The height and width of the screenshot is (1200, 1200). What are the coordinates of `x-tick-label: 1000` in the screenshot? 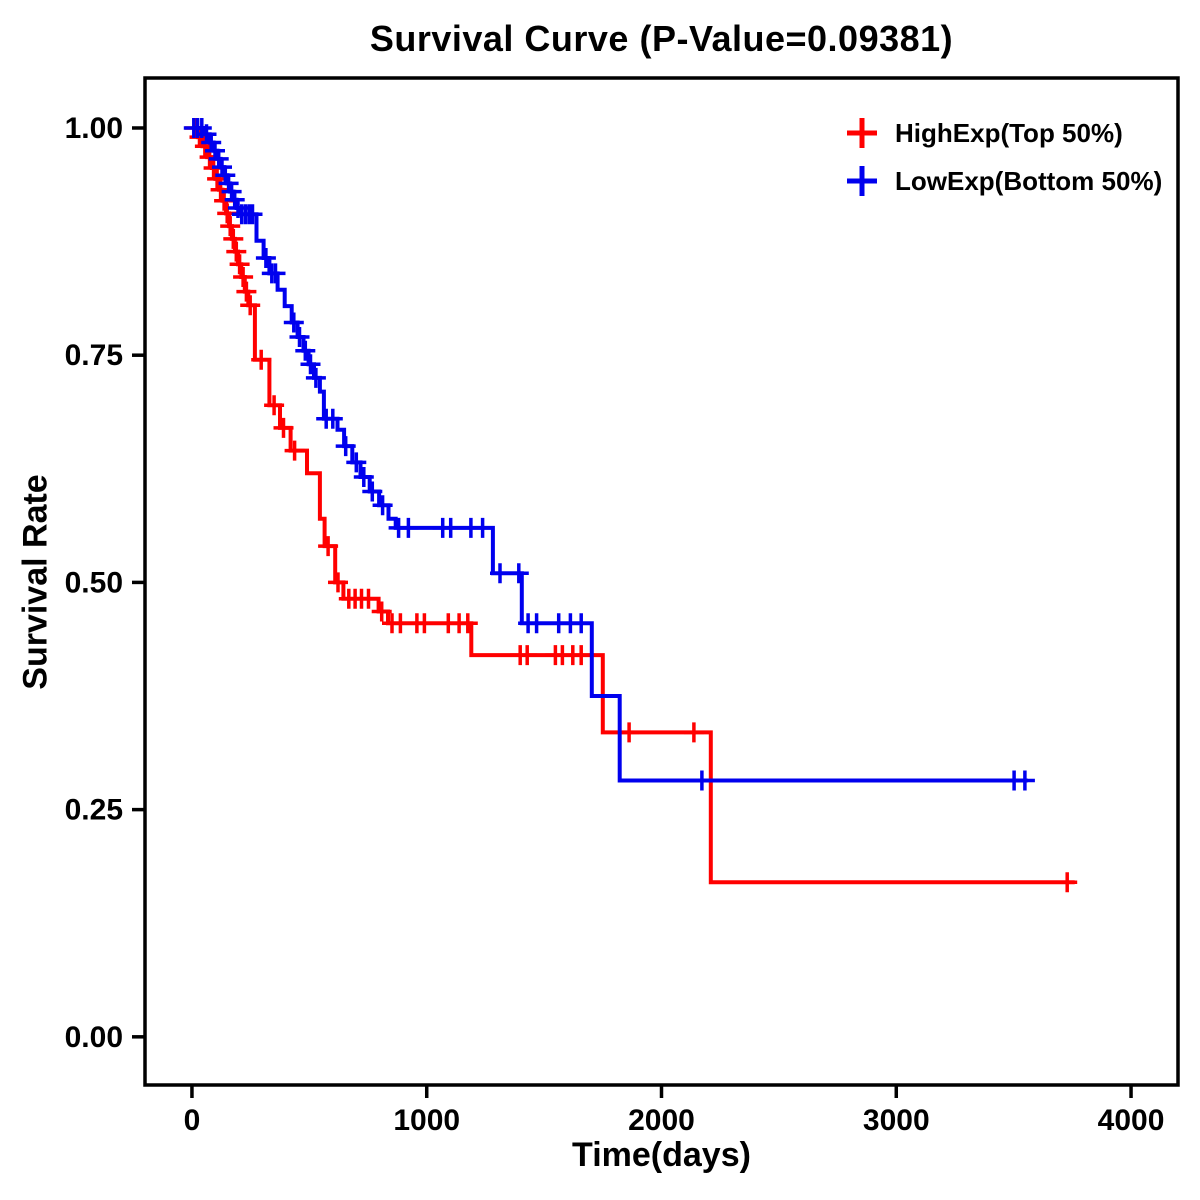 It's located at (426, 1120).